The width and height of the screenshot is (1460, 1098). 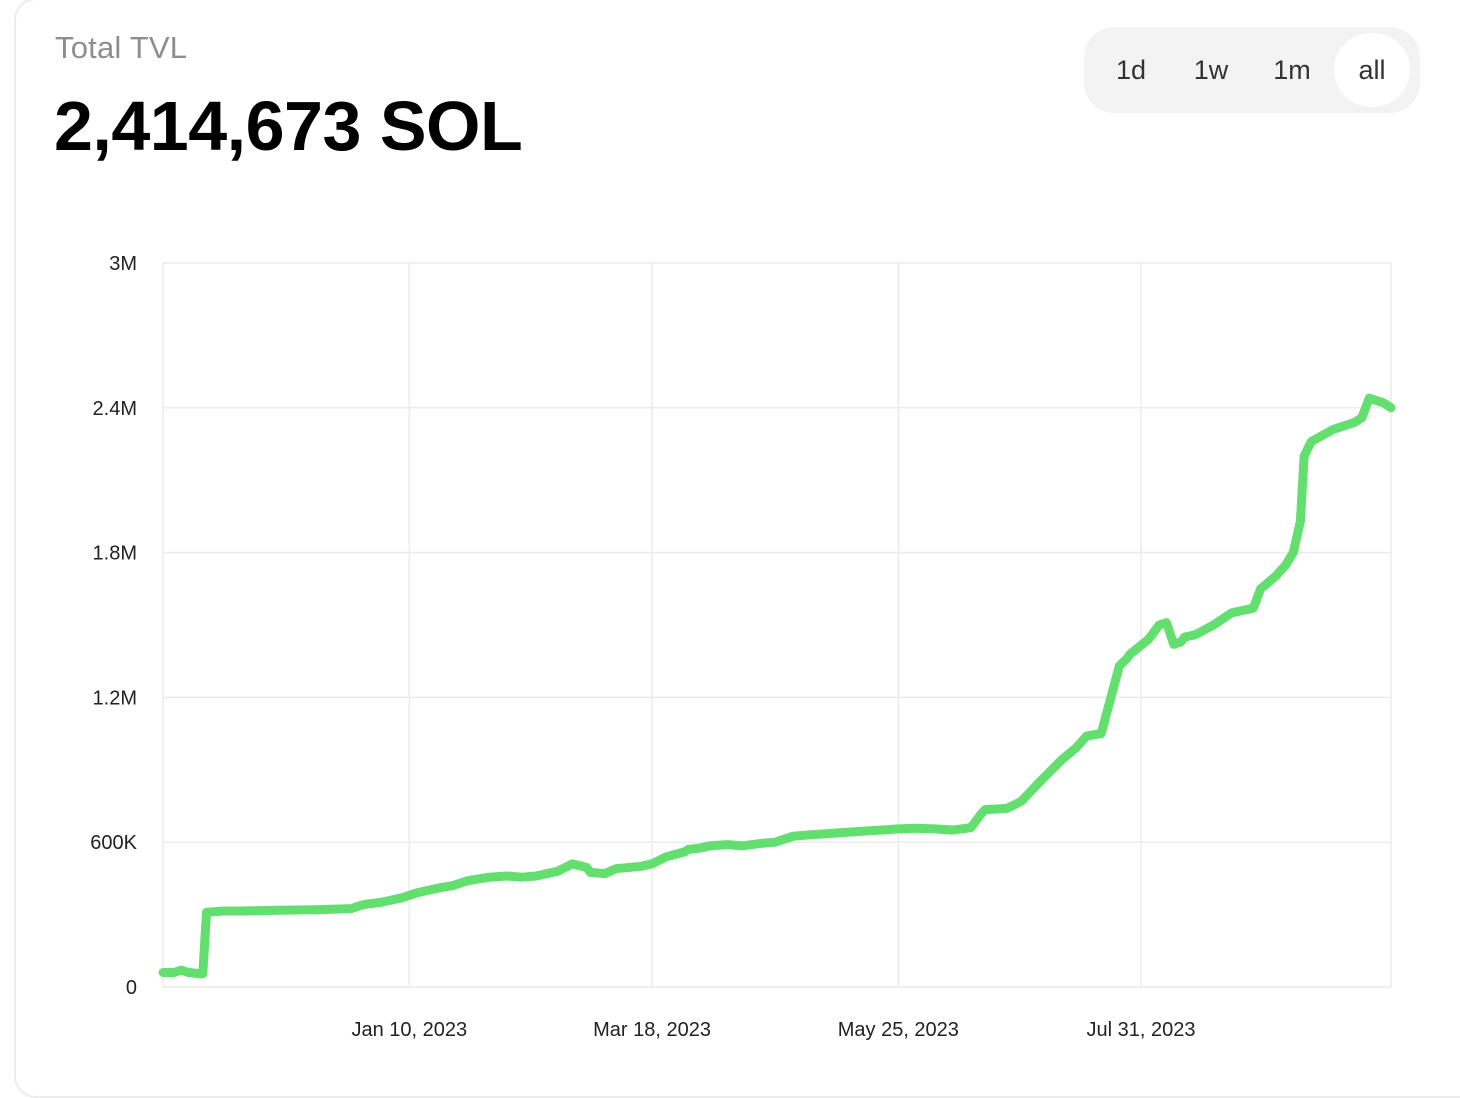 I want to click on y-tick-label: 1.8M, so click(x=115, y=554).